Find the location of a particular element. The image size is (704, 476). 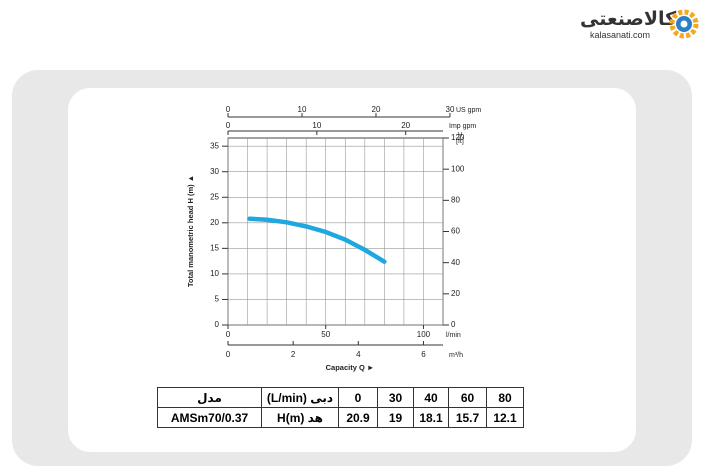

y-axis-label: Total manometric head H (m) ▲ is located at coordinates (190, 231).